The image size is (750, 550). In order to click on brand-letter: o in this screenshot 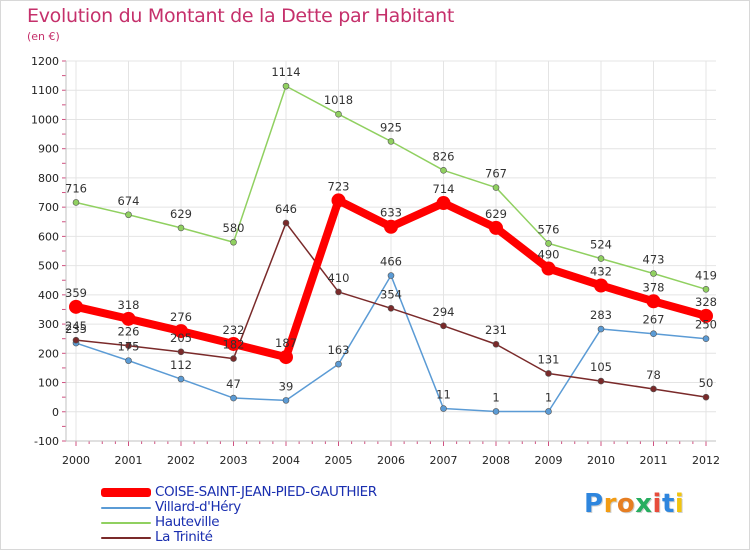, I will do `click(626, 504)`.